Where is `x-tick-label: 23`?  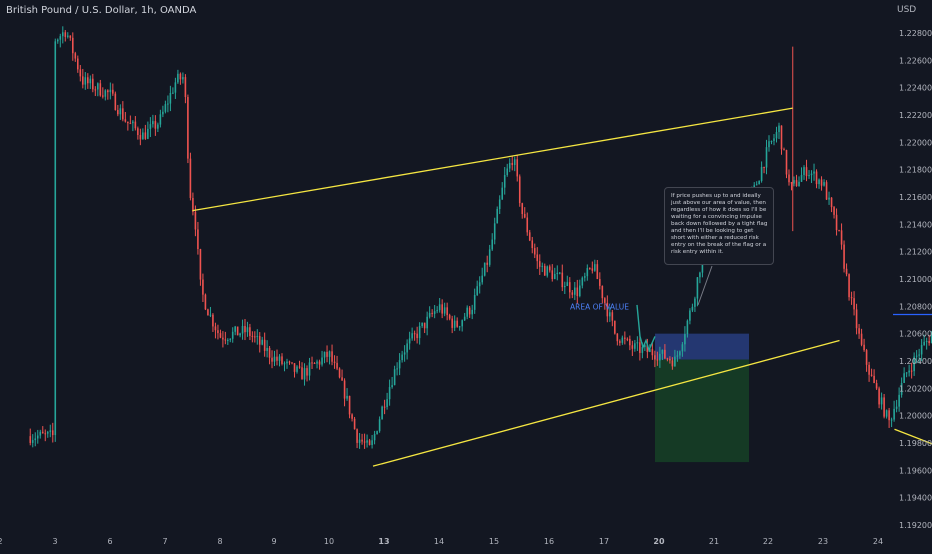 x-tick-label: 23 is located at coordinates (823, 541).